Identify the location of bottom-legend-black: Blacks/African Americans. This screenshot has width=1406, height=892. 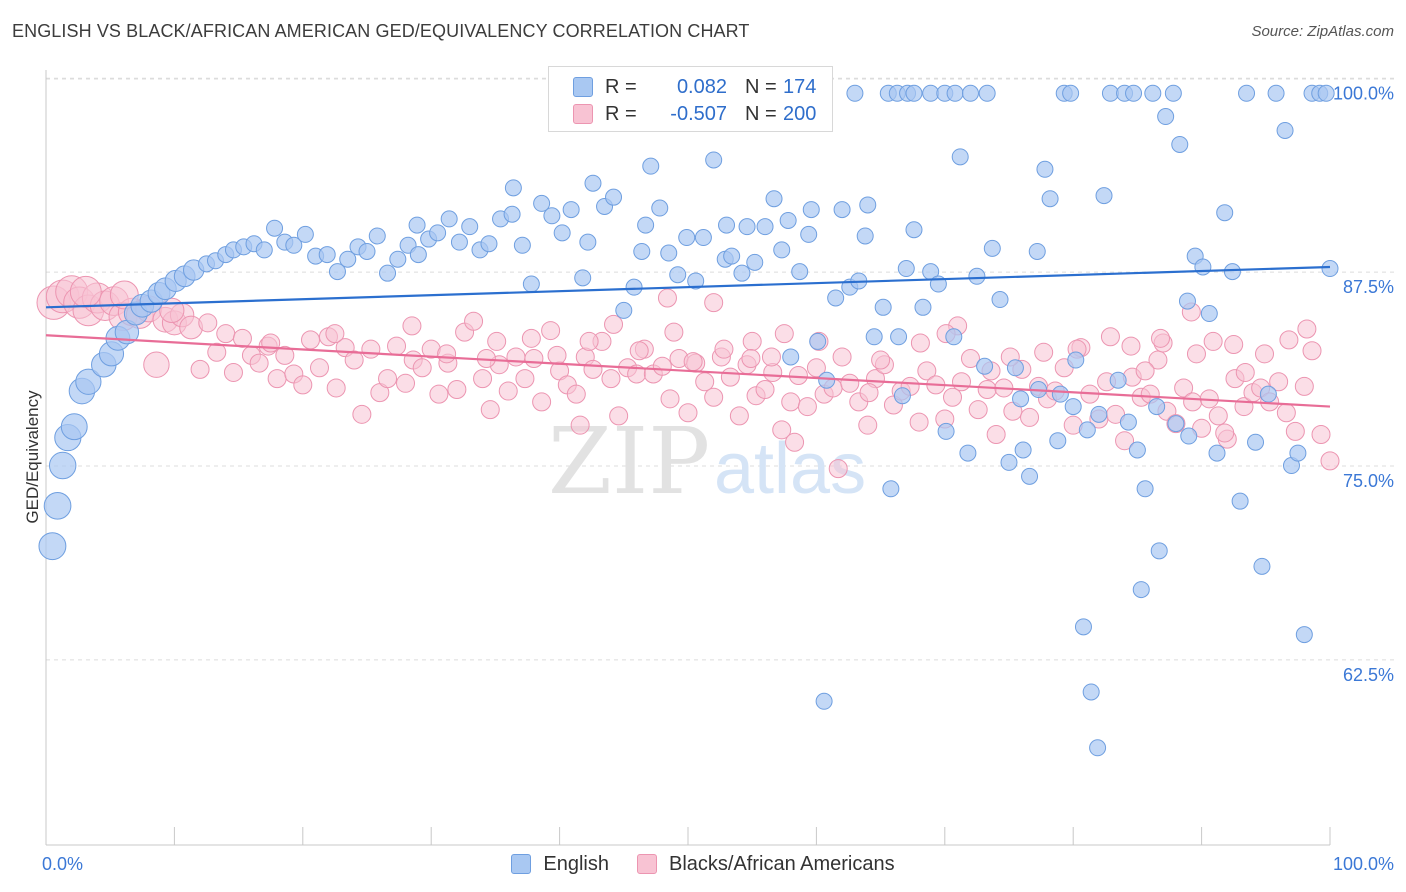
(765, 864).